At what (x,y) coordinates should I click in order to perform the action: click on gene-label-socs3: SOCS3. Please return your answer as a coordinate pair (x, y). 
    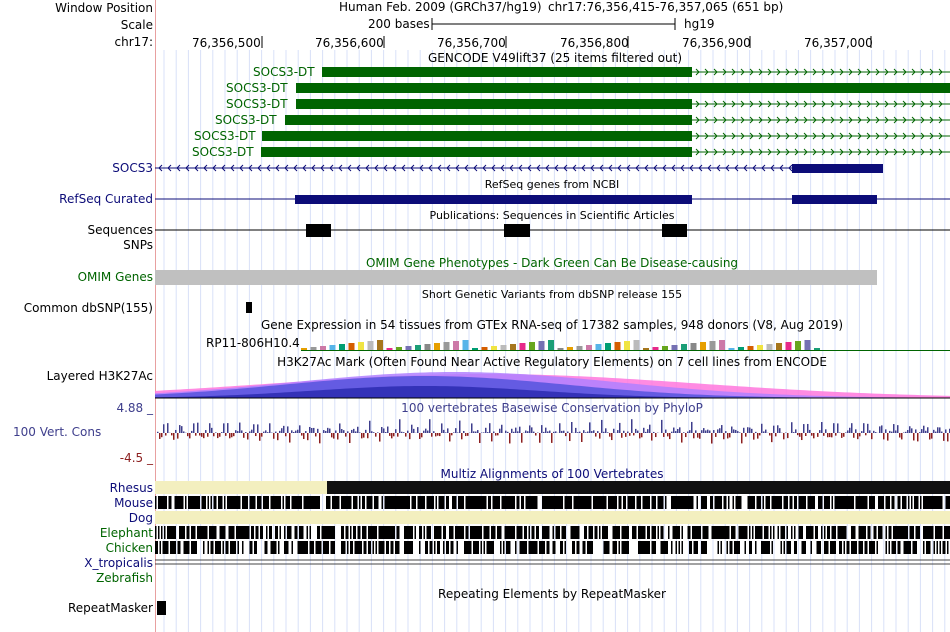
    Looking at the image, I should click on (132, 168).